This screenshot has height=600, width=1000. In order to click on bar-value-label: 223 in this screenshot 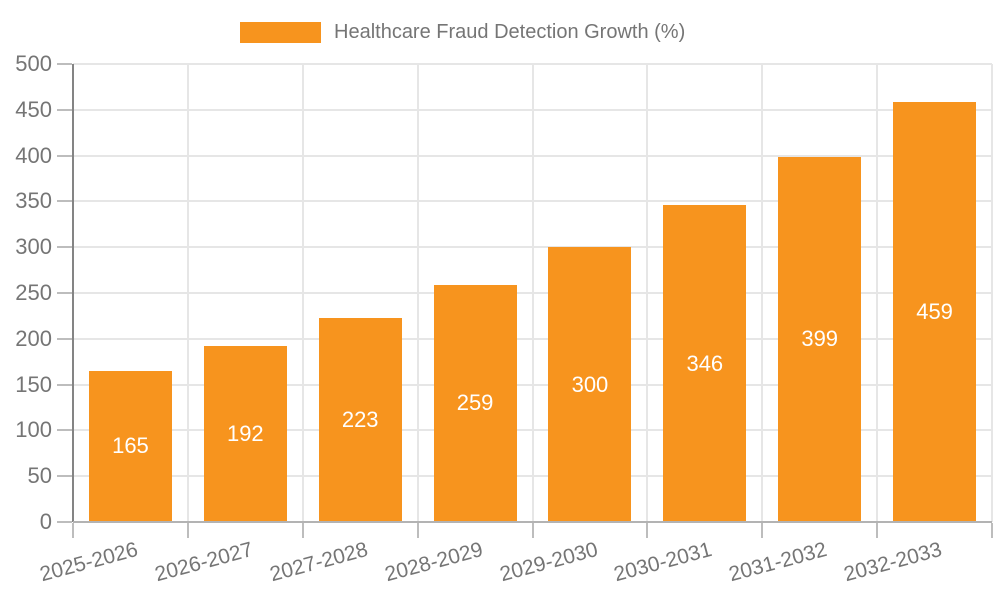, I will do `click(360, 419)`.